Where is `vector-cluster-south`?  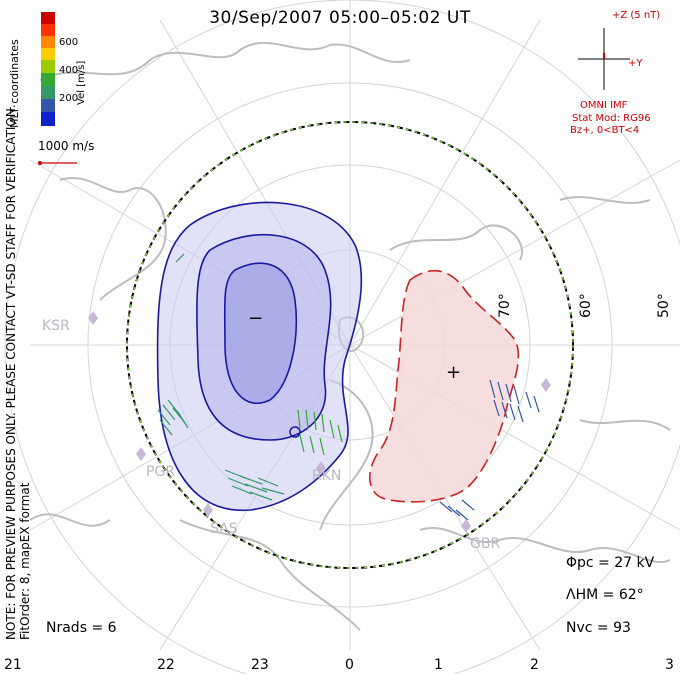 vector-cluster-south is located at coordinates (457, 510).